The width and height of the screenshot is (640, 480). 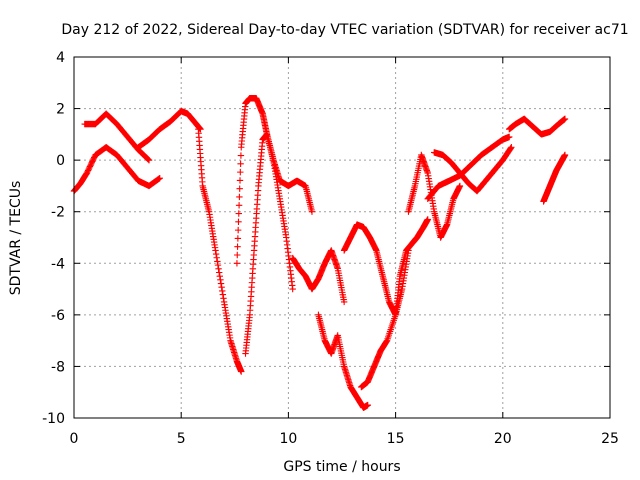 I want to click on y-axis-label: SDTVAR / TECUs, so click(x=16, y=238).